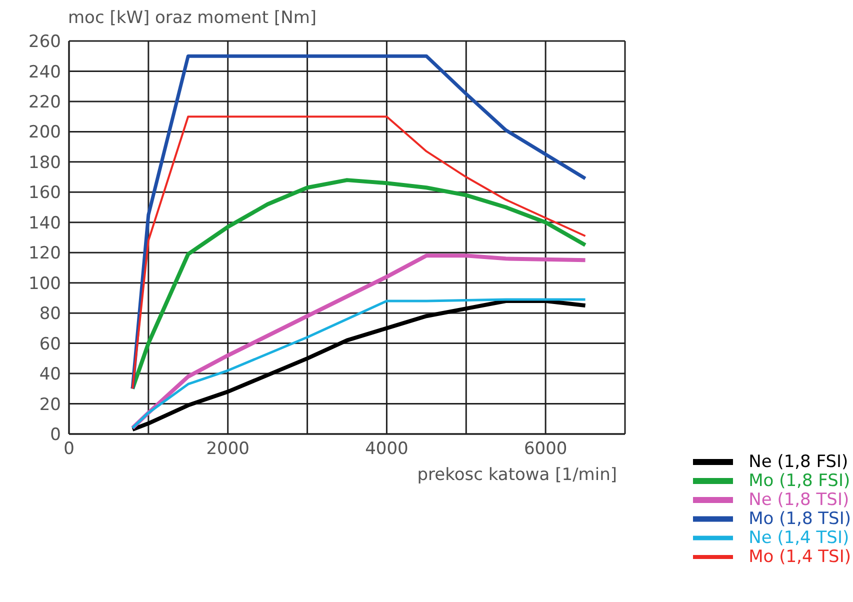 The height and width of the screenshot is (602, 853). What do you see at coordinates (55, 435) in the screenshot?
I see `y-tick-label: 0` at bounding box center [55, 435].